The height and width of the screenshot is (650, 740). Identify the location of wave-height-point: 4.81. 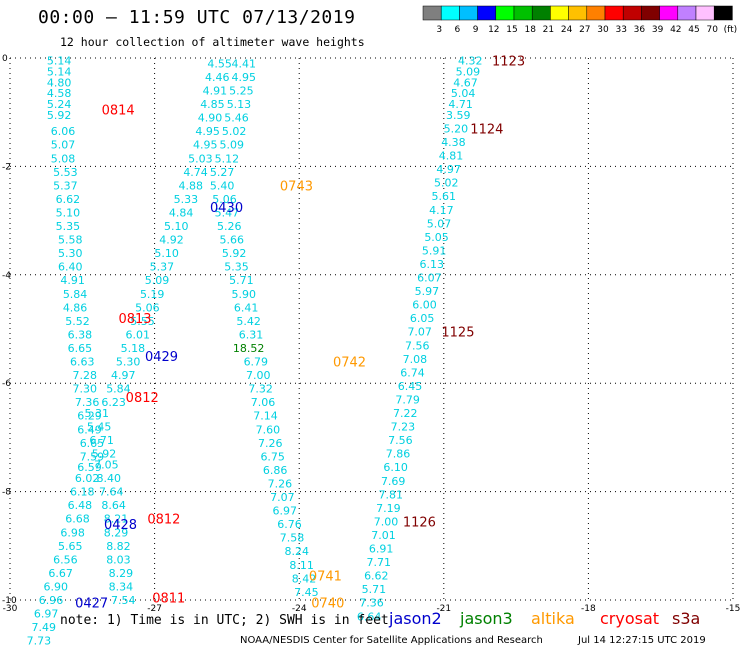
(451, 156).